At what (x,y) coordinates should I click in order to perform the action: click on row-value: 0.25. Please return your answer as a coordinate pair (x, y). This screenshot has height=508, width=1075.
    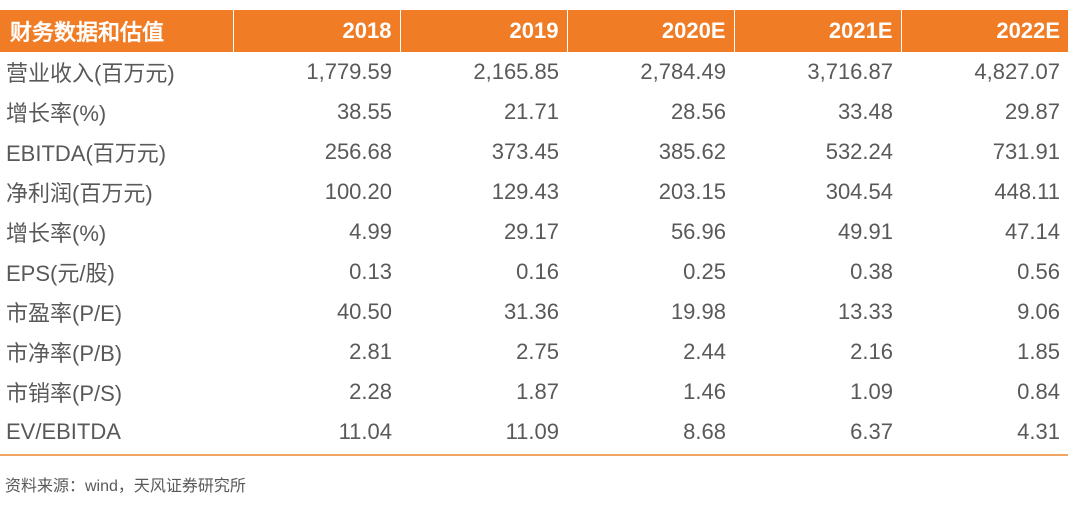
    Looking at the image, I should click on (704, 271).